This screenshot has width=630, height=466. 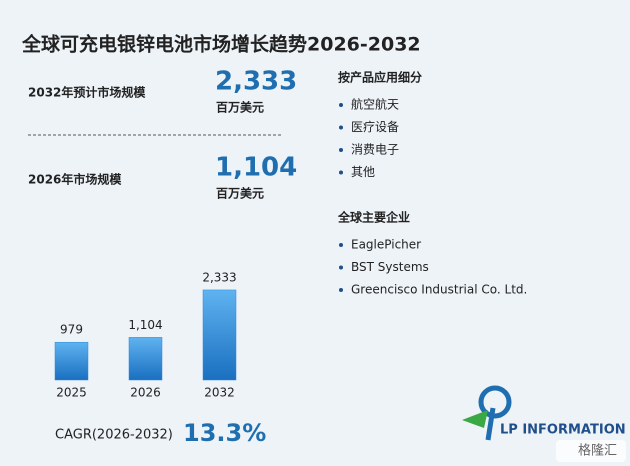 I want to click on logo-swoosh, so click(x=475, y=419).